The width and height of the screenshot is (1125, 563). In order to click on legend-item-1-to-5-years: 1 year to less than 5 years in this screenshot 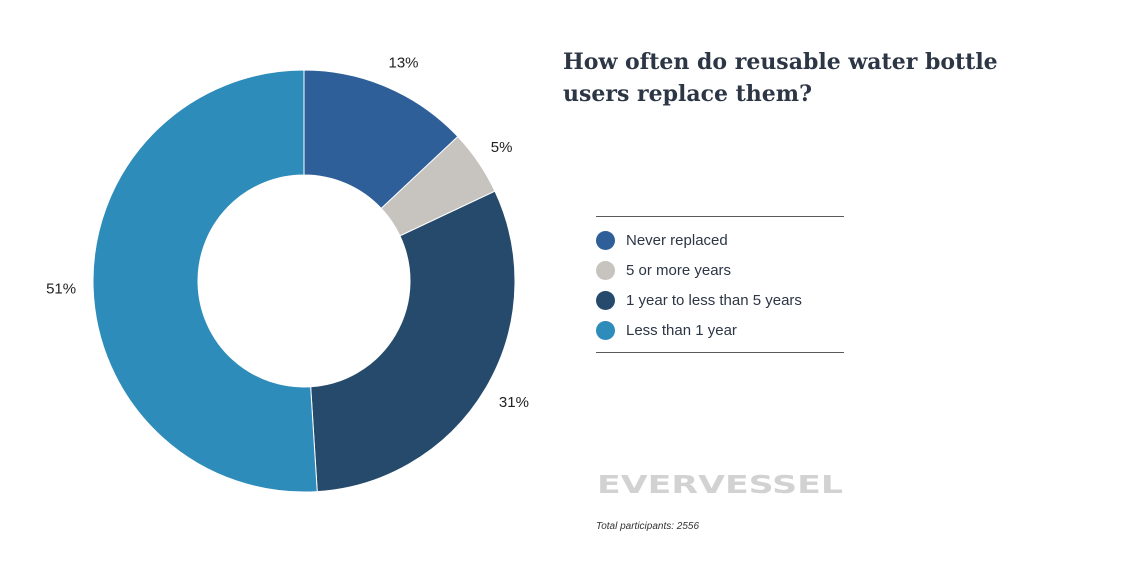, I will do `click(720, 300)`.